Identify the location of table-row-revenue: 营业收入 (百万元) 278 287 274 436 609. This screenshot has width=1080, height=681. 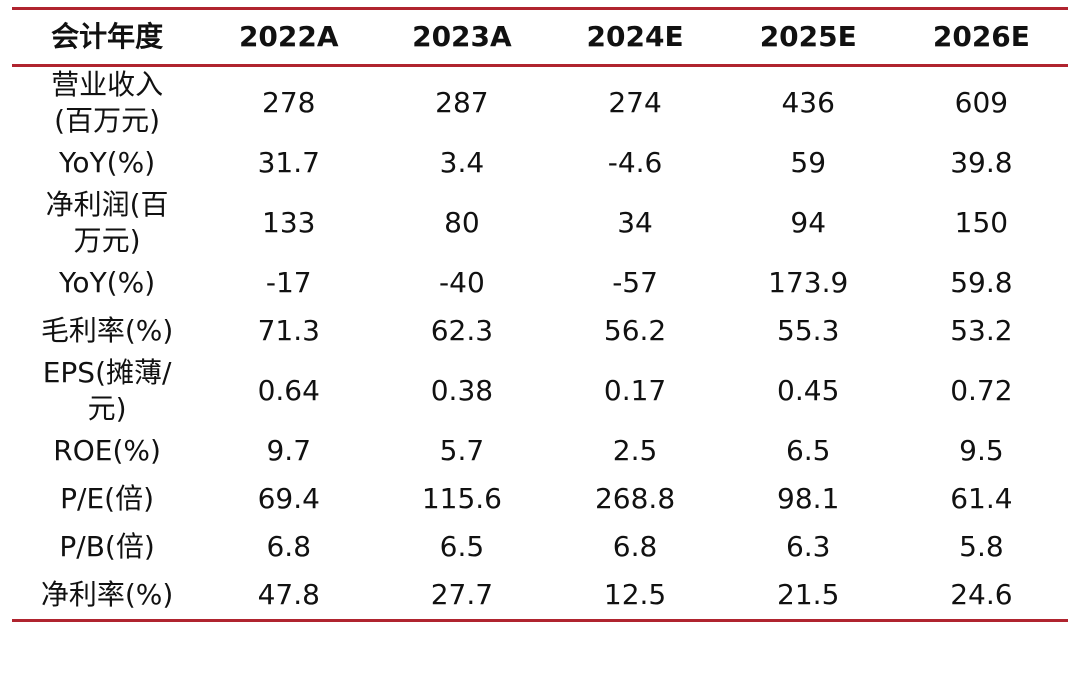
(540, 103).